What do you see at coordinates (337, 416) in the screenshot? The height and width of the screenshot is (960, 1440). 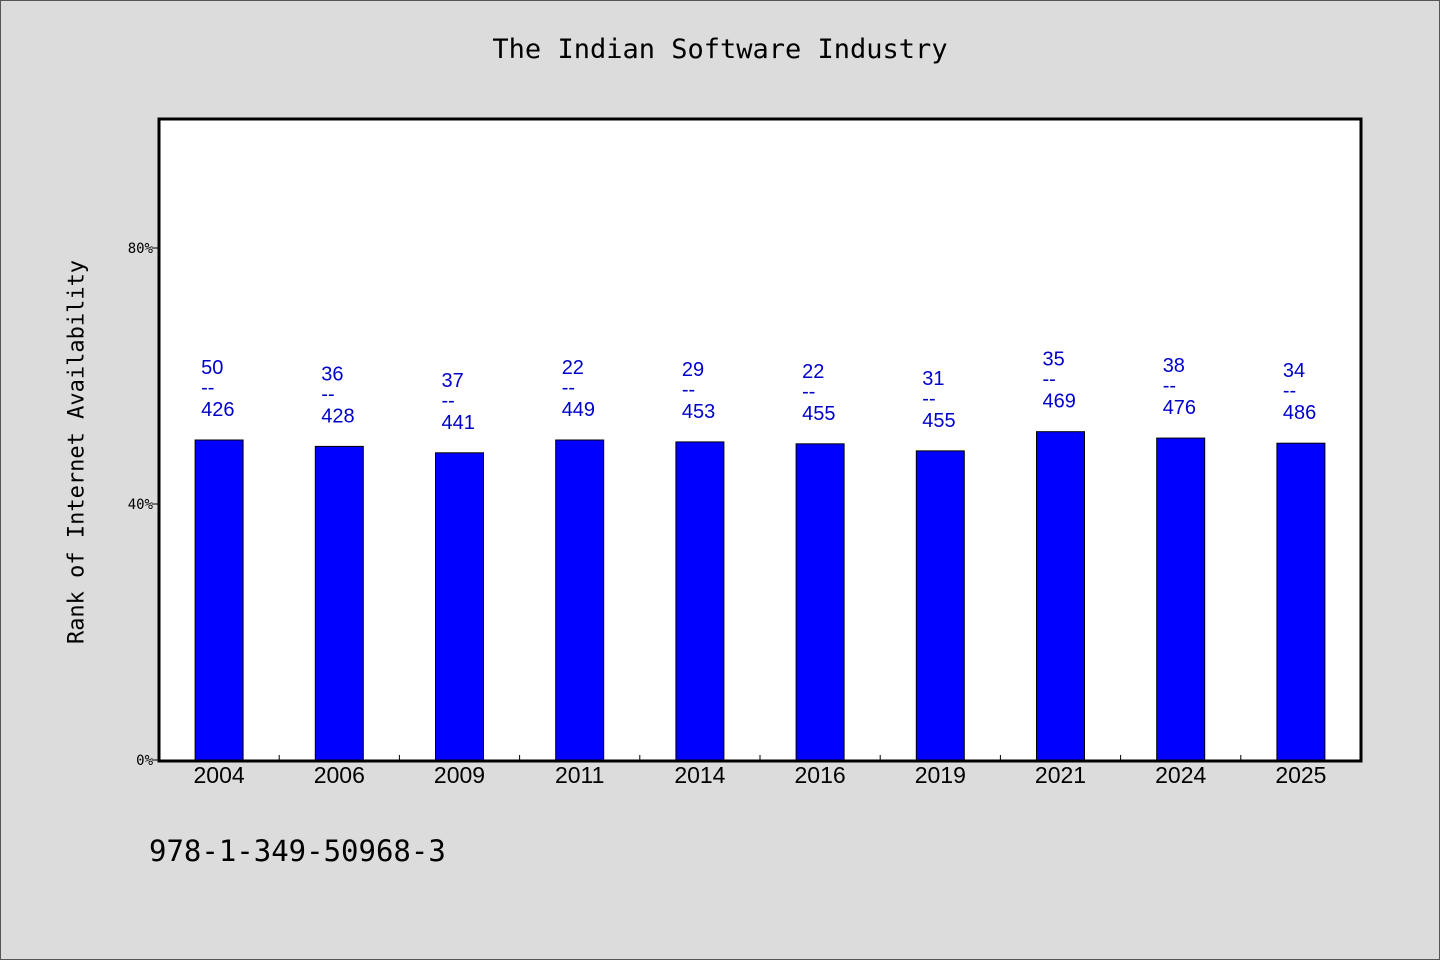 I see `data-label-bottom: 428` at bounding box center [337, 416].